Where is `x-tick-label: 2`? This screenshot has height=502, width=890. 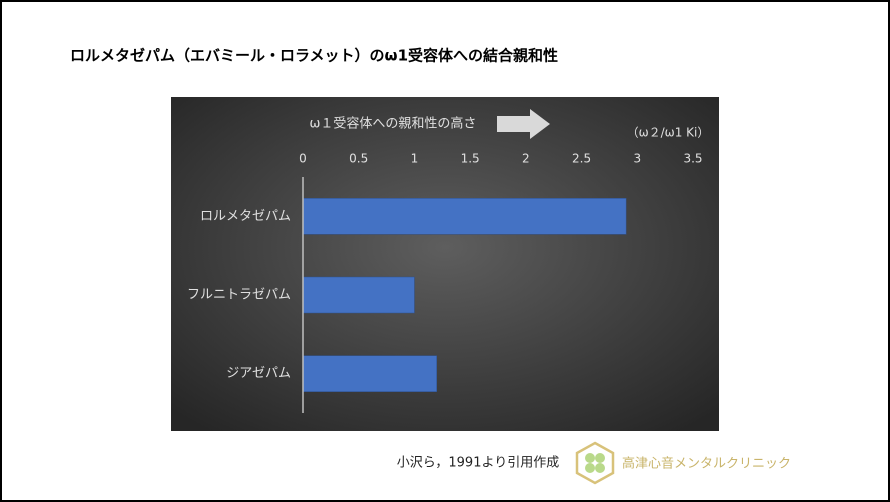 x-tick-label: 2 is located at coordinates (526, 159).